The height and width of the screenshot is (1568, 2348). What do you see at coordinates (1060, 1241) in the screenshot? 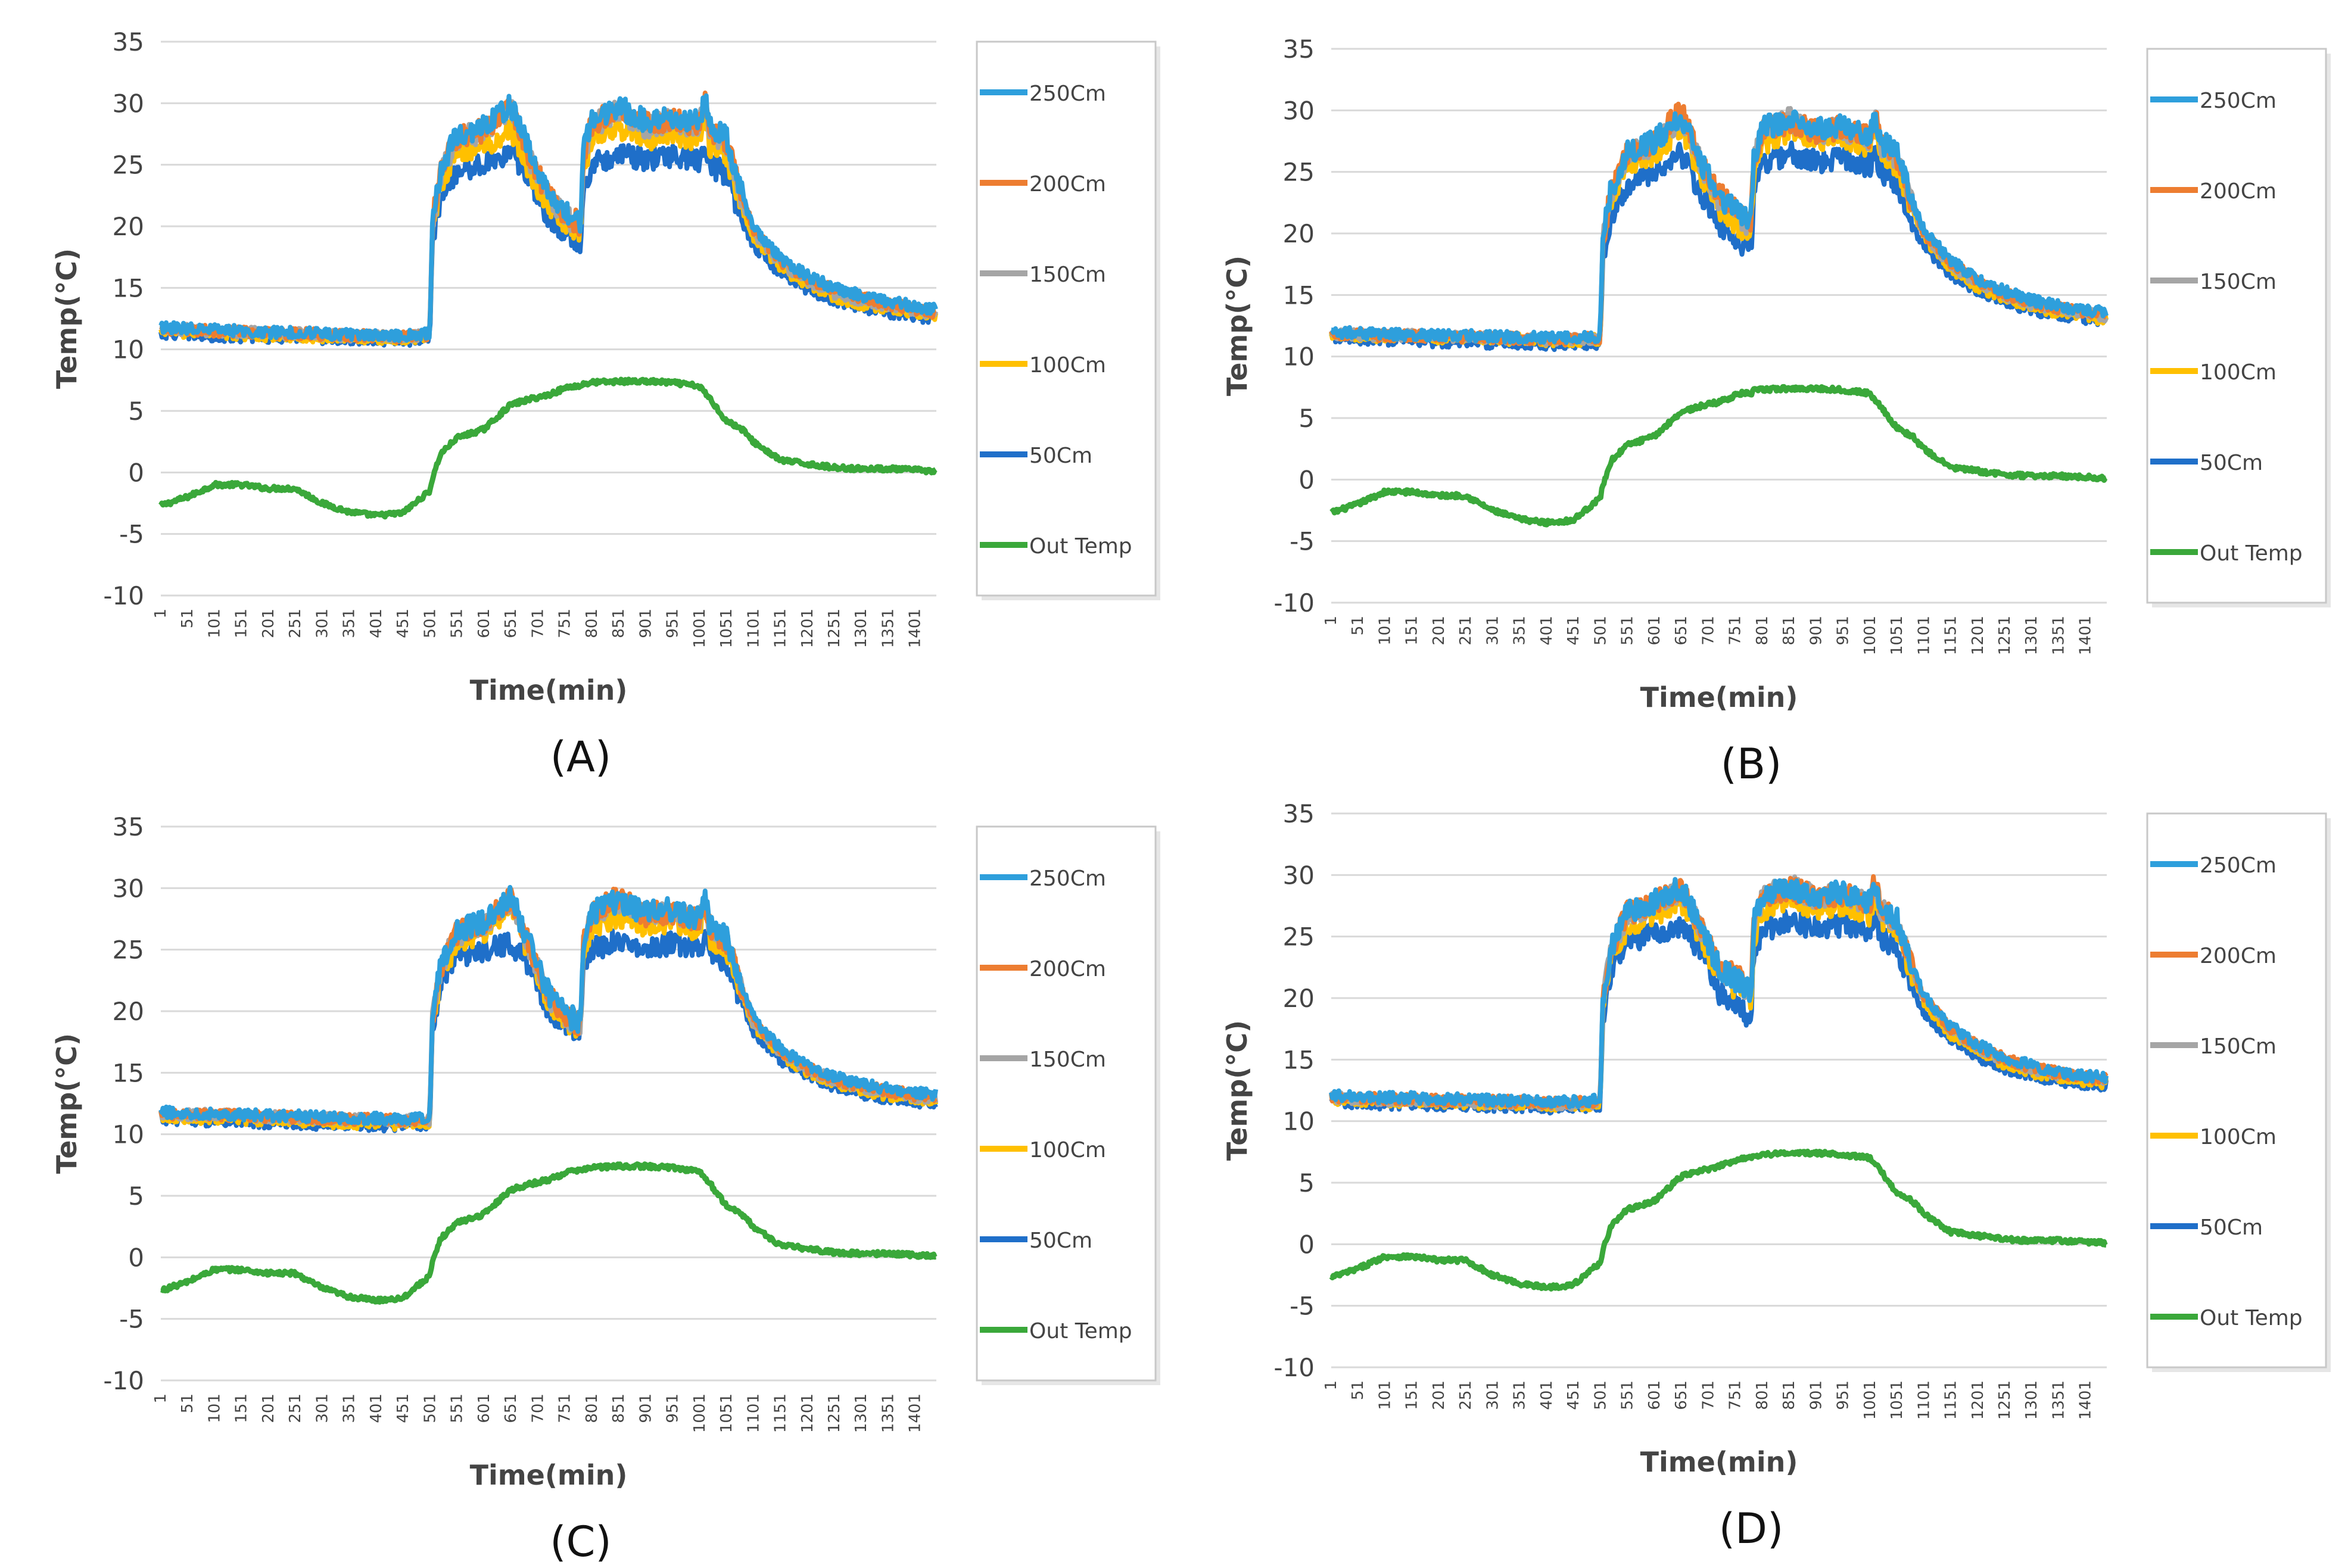
I see `legend-label: 50Cm` at bounding box center [1060, 1241].